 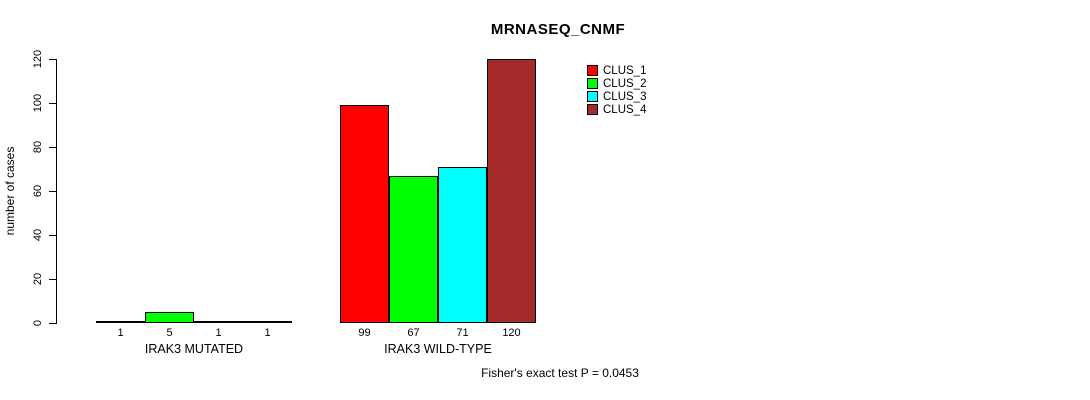 What do you see at coordinates (169, 333) in the screenshot?
I see `bar-value-label: 5` at bounding box center [169, 333].